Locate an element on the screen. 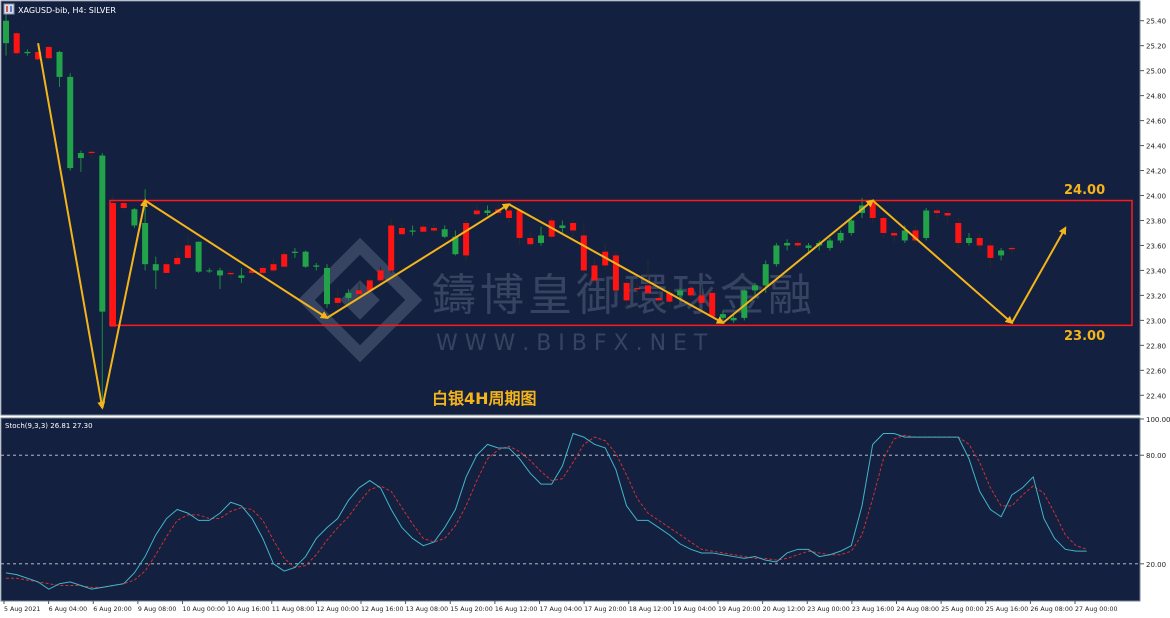  price-axis-tick-label: 22.40 is located at coordinates (1156, 396).